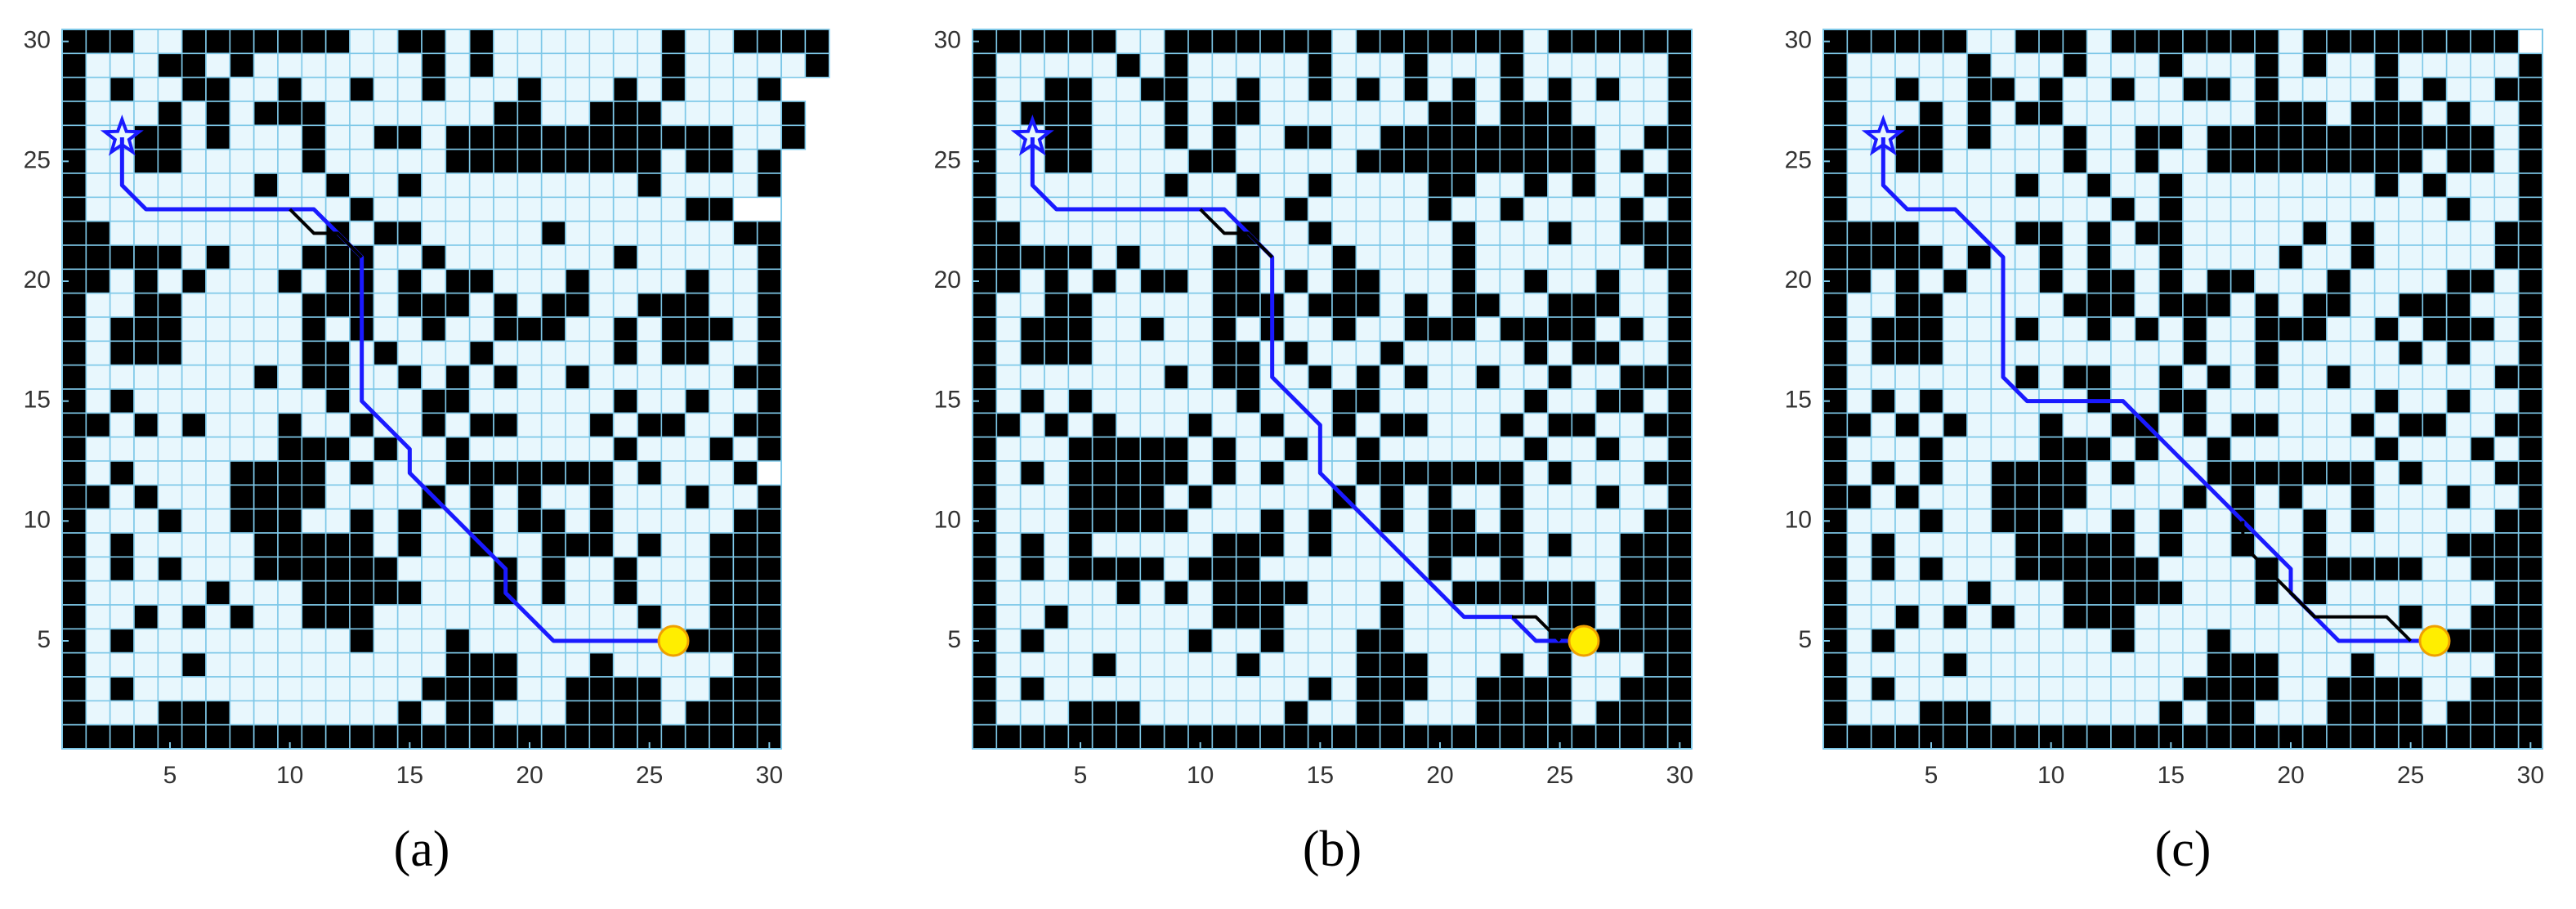 This screenshot has width=2576, height=909. What do you see at coordinates (2327, 582) in the screenshot?
I see `path-line` at bounding box center [2327, 582].